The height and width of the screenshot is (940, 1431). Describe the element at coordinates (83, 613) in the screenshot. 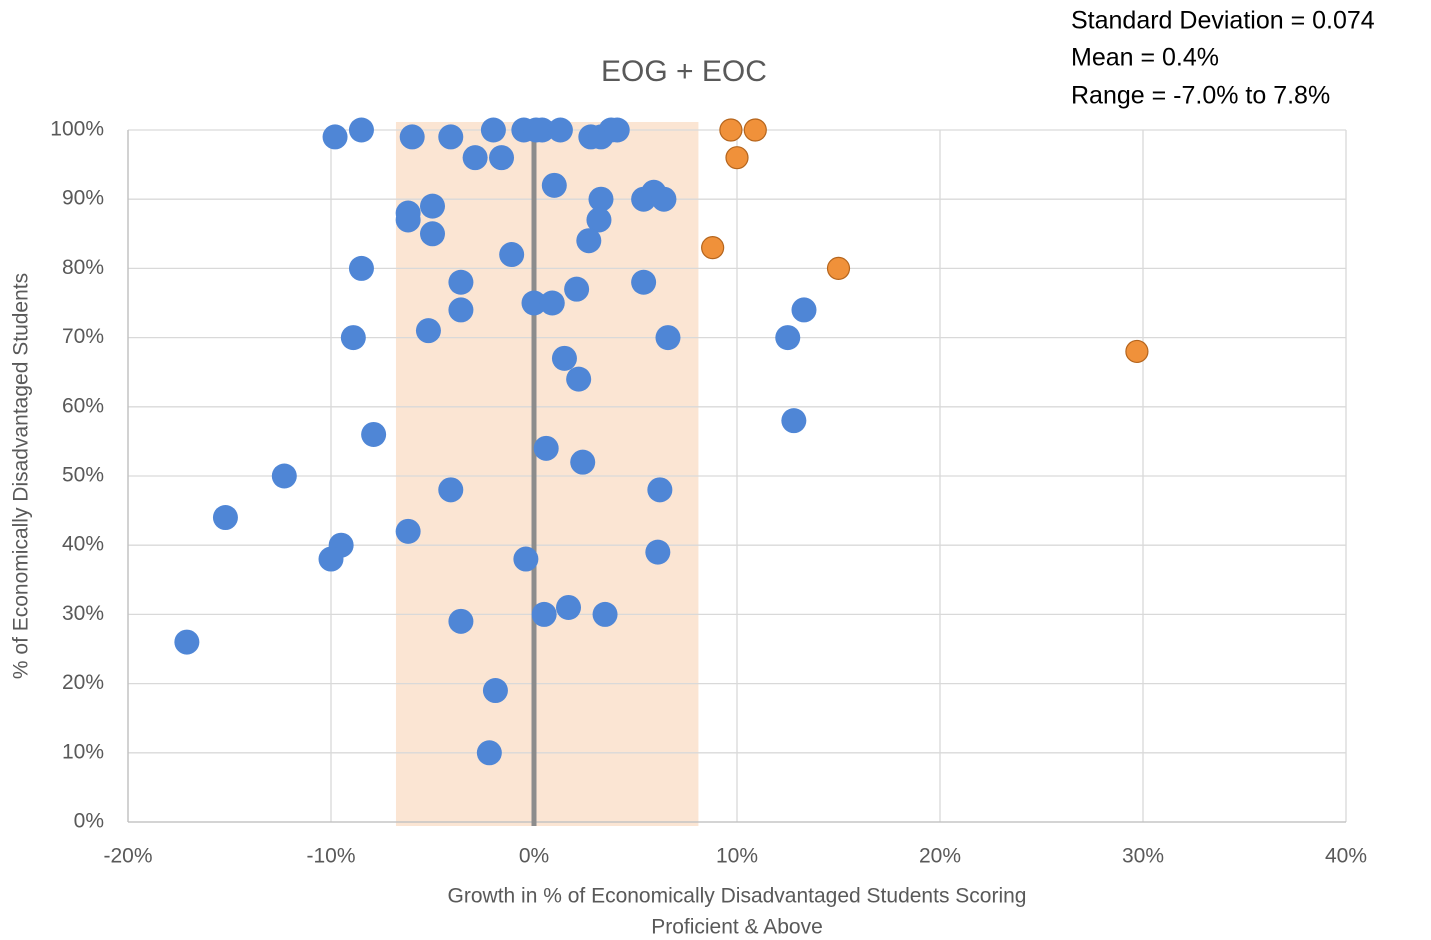

I see `y-tick-label: 30%` at that location.